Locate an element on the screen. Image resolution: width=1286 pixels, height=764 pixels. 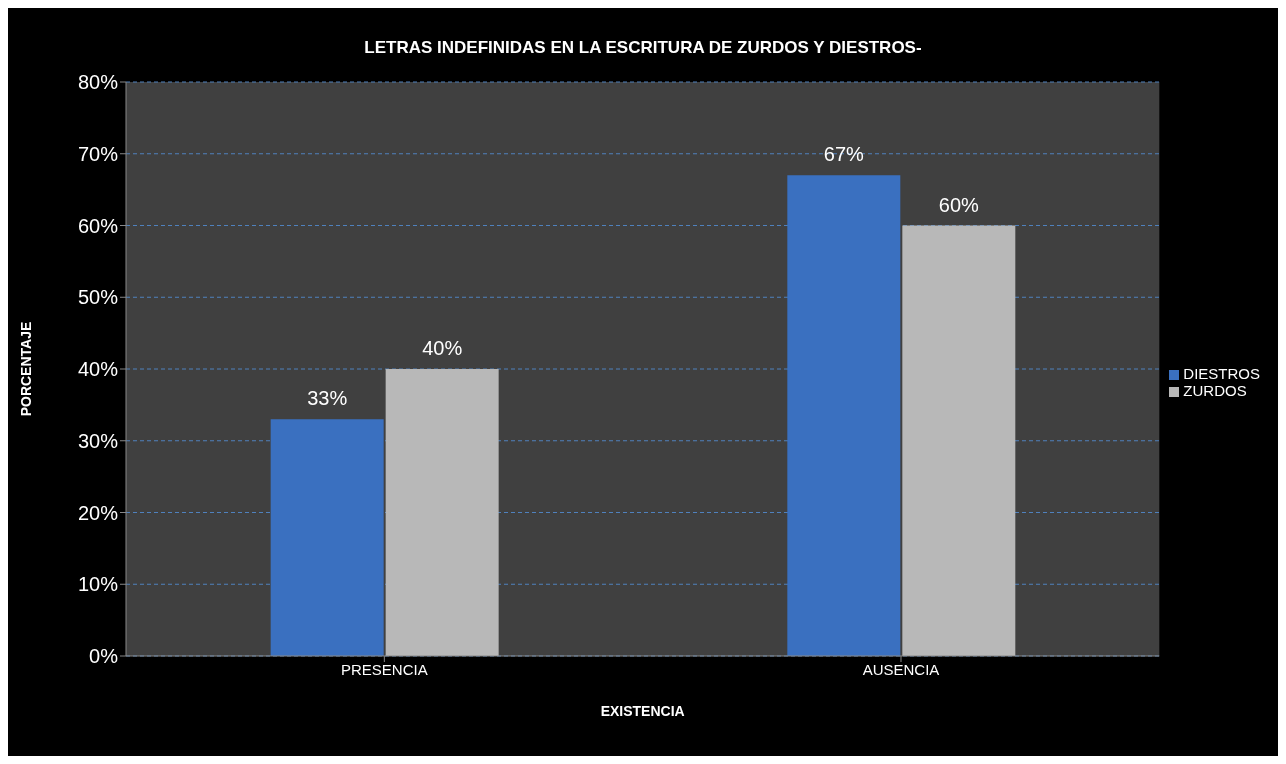
data-label: 67% is located at coordinates (844, 154).